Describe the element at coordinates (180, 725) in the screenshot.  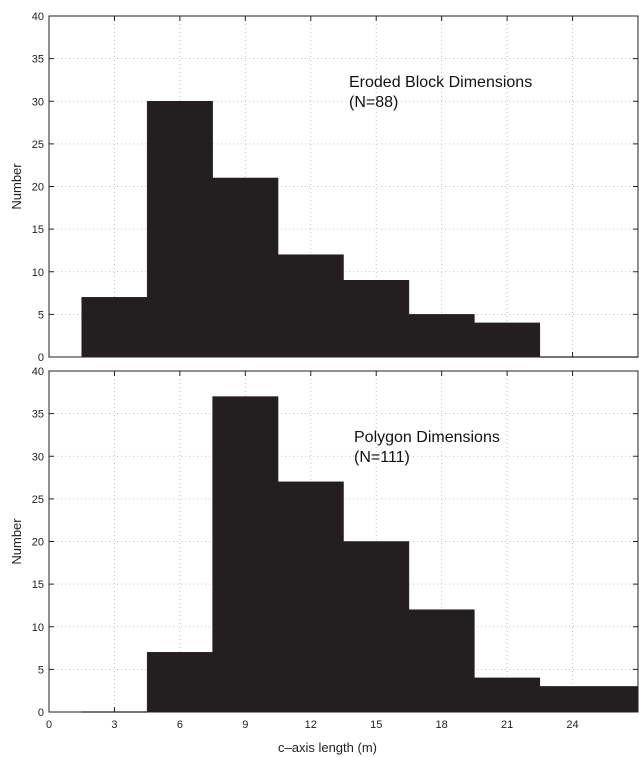
I see `x-tick-label: 6` at that location.